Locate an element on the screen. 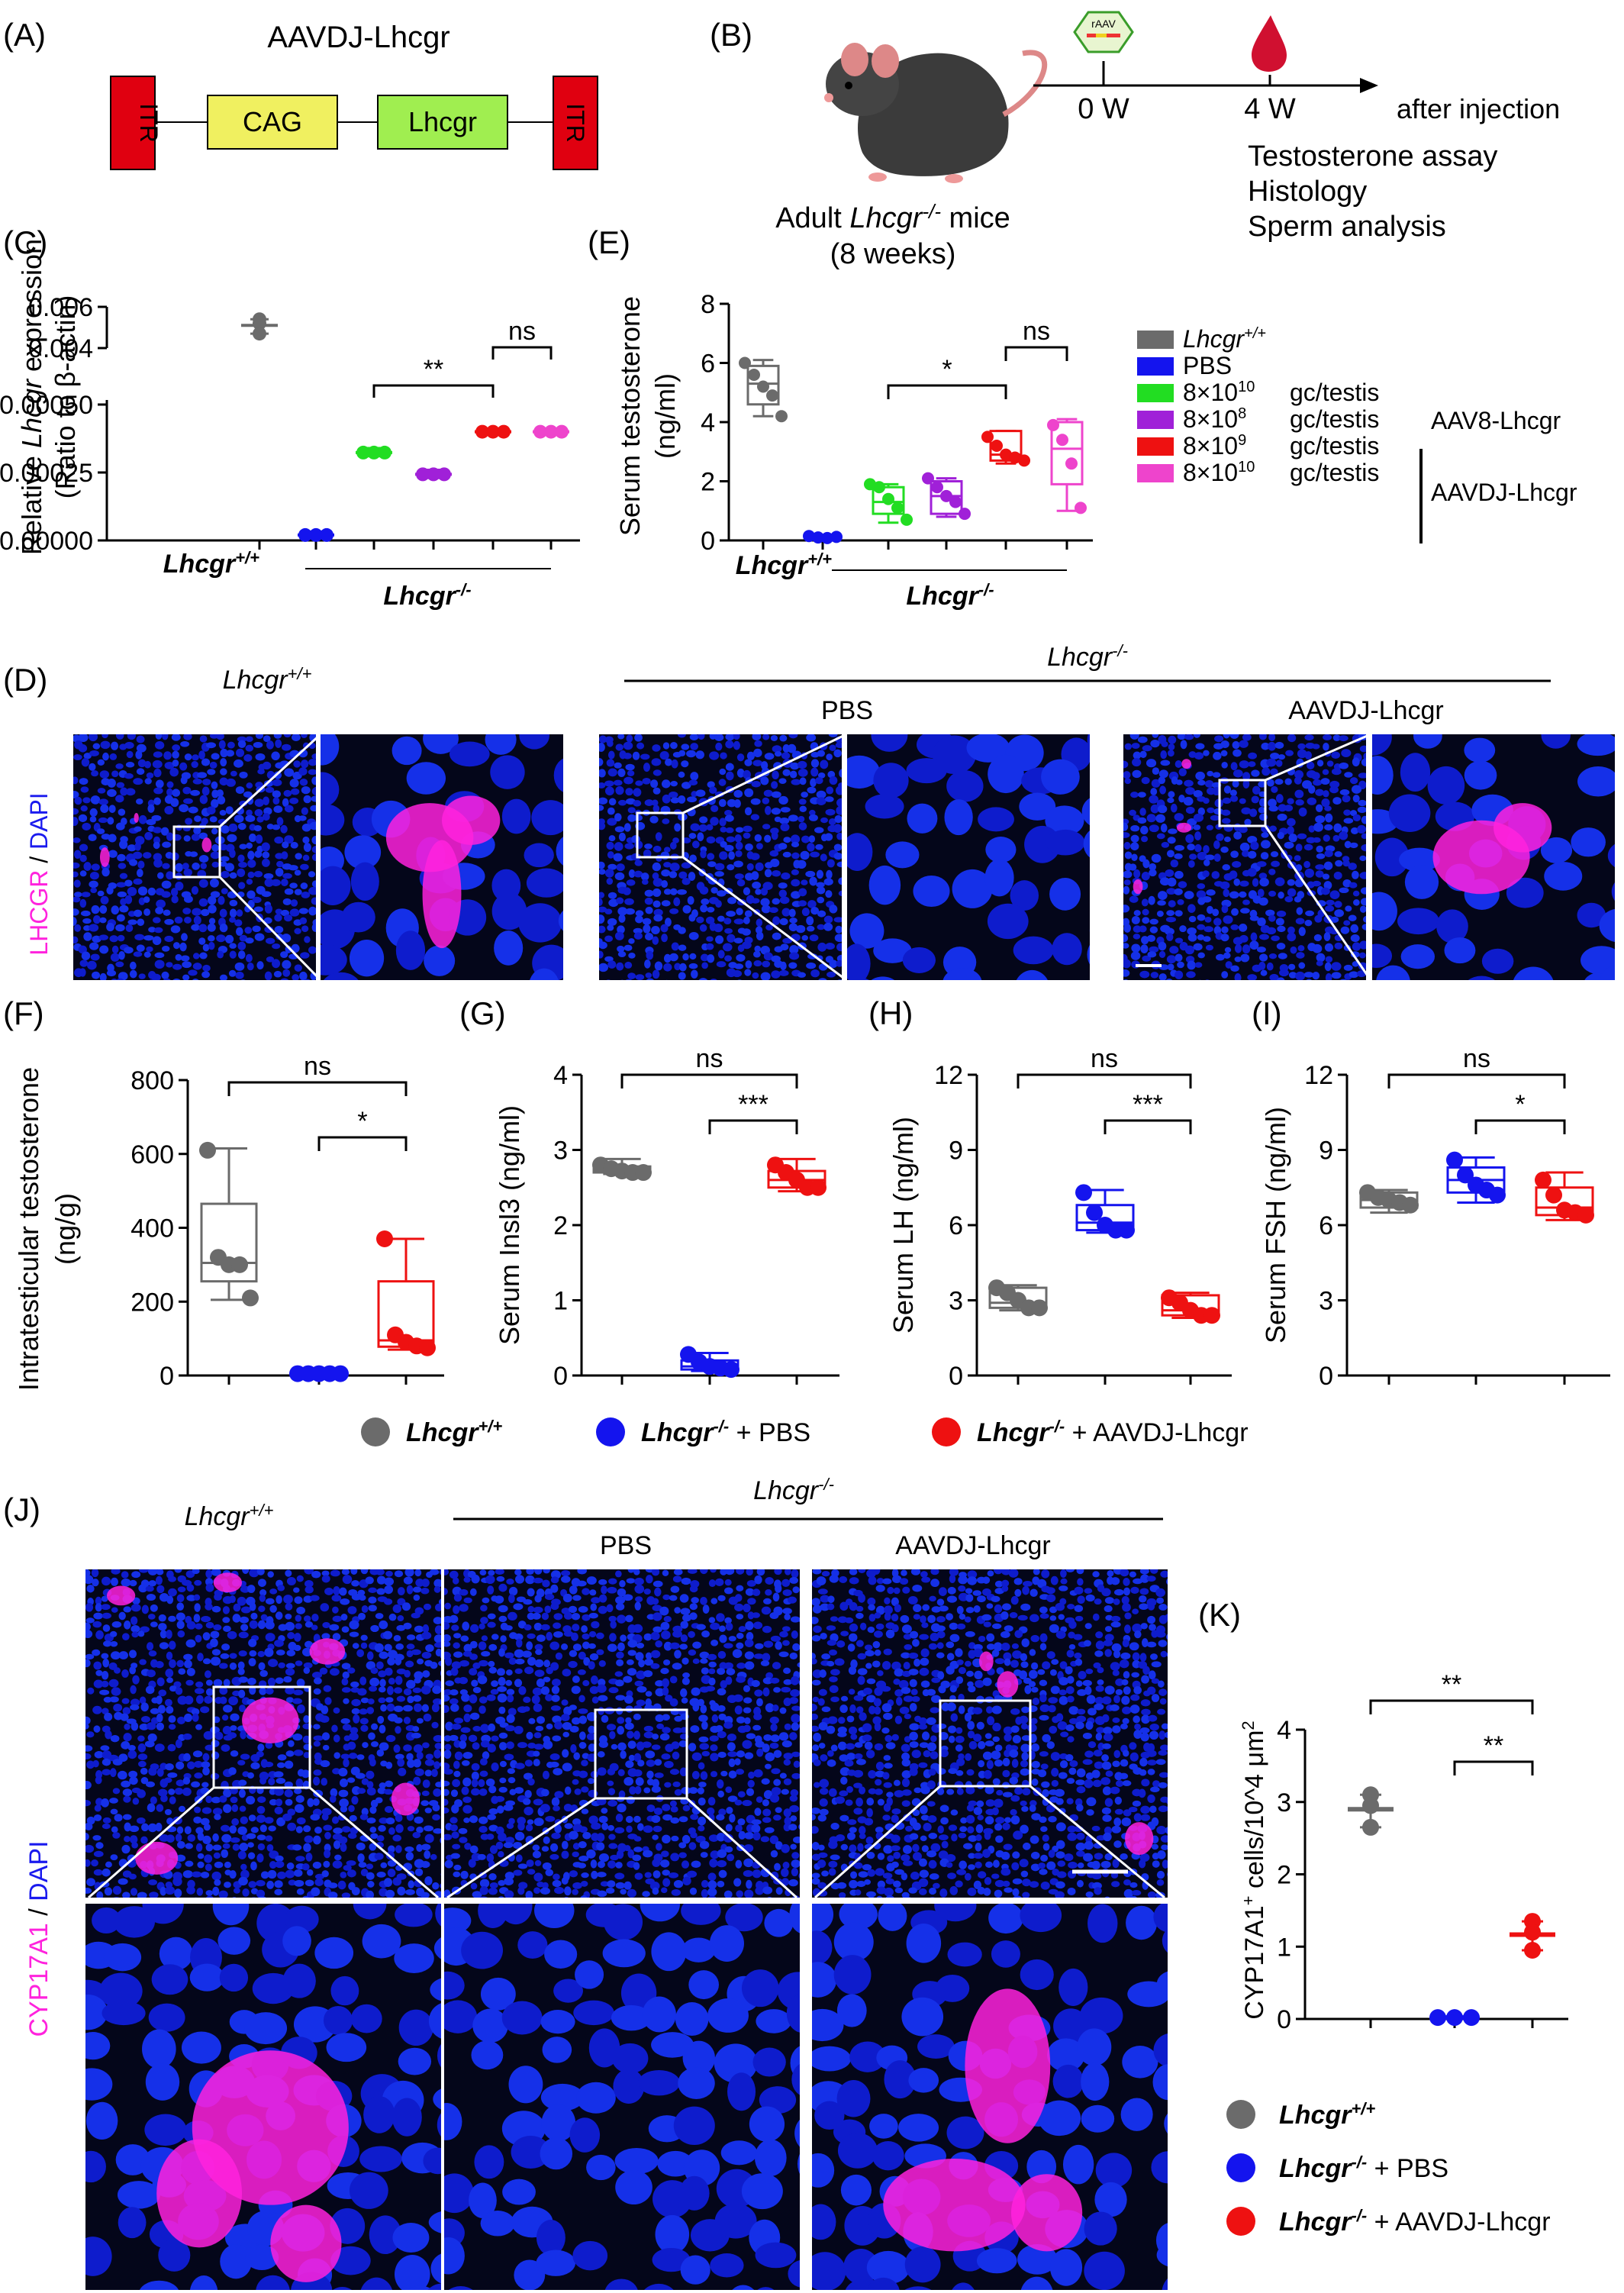  legend-label: Lhcgr-/- + PBS is located at coordinates (725, 1432).